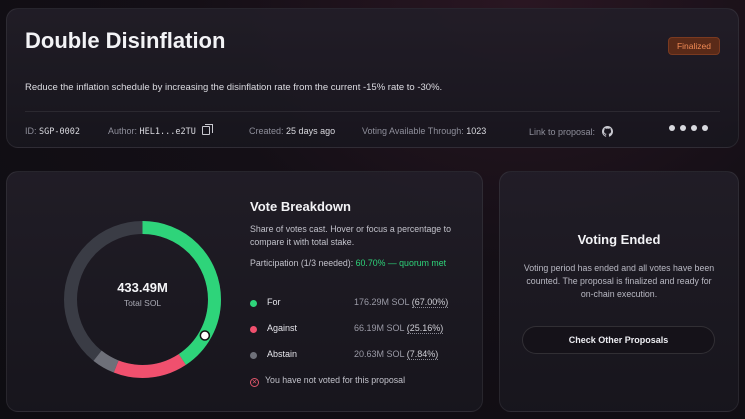 The width and height of the screenshot is (745, 419). I want to click on abstain-amount: 20.63M SOL (7.84%), so click(396, 354).